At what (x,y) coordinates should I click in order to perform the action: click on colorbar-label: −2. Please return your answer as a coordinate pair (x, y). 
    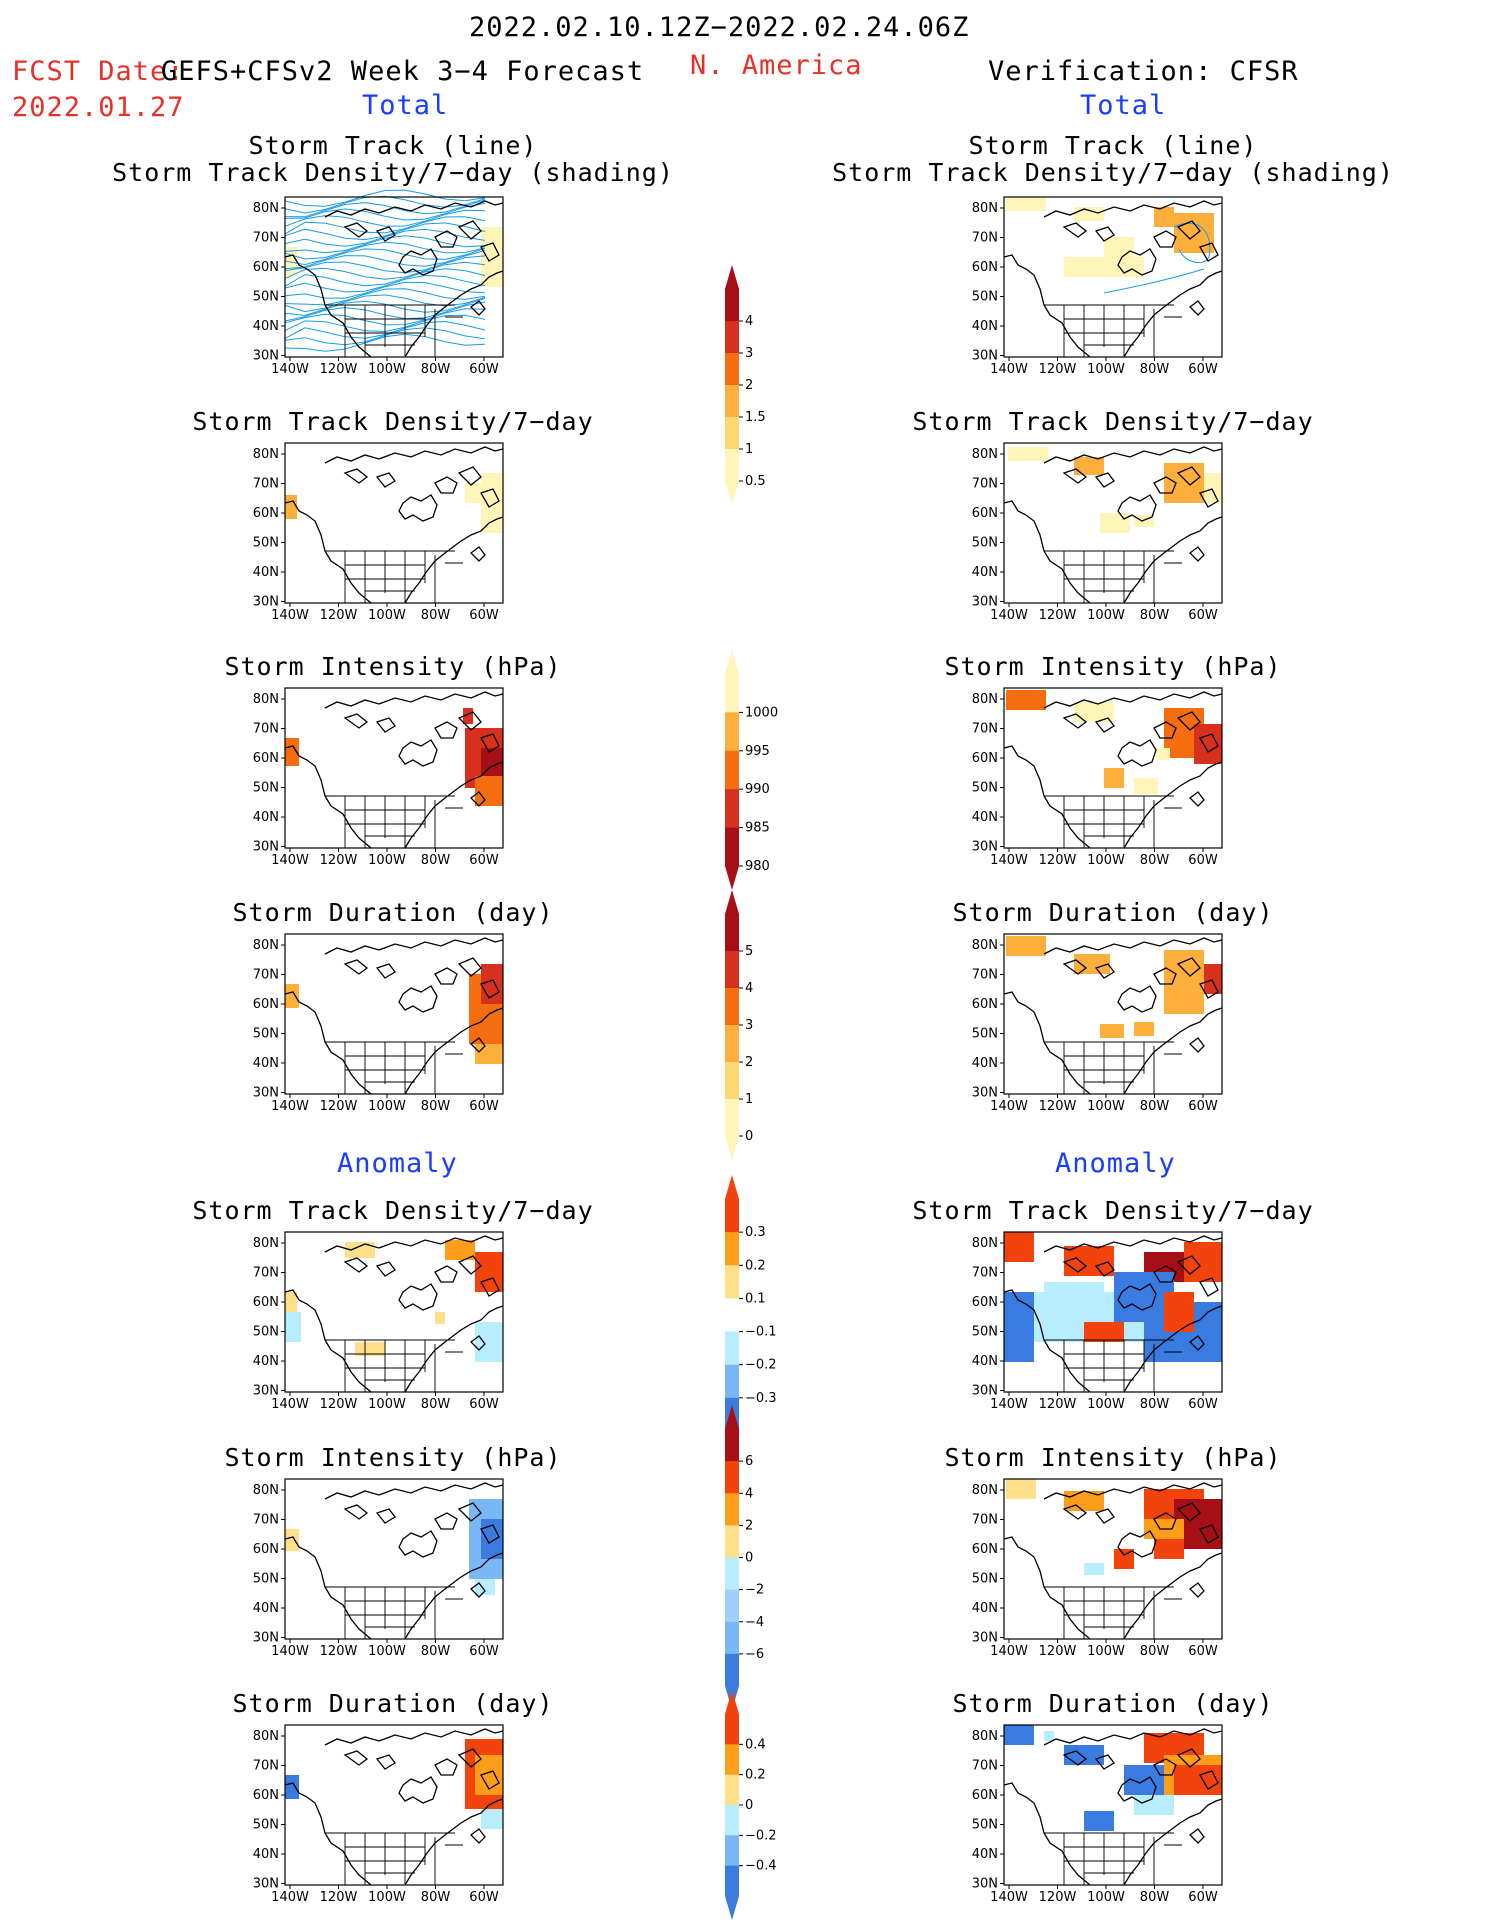
    Looking at the image, I should click on (754, 1590).